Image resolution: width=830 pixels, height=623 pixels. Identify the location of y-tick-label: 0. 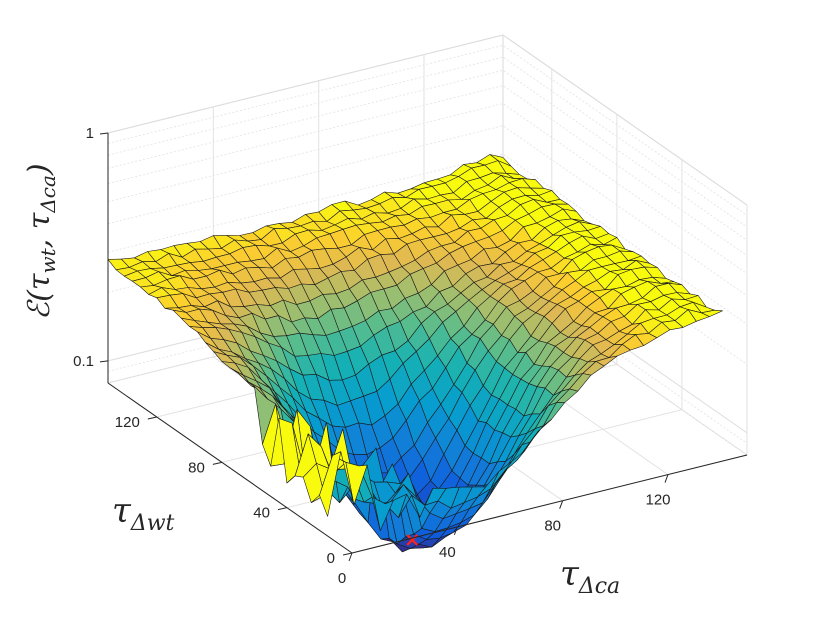
(331, 558).